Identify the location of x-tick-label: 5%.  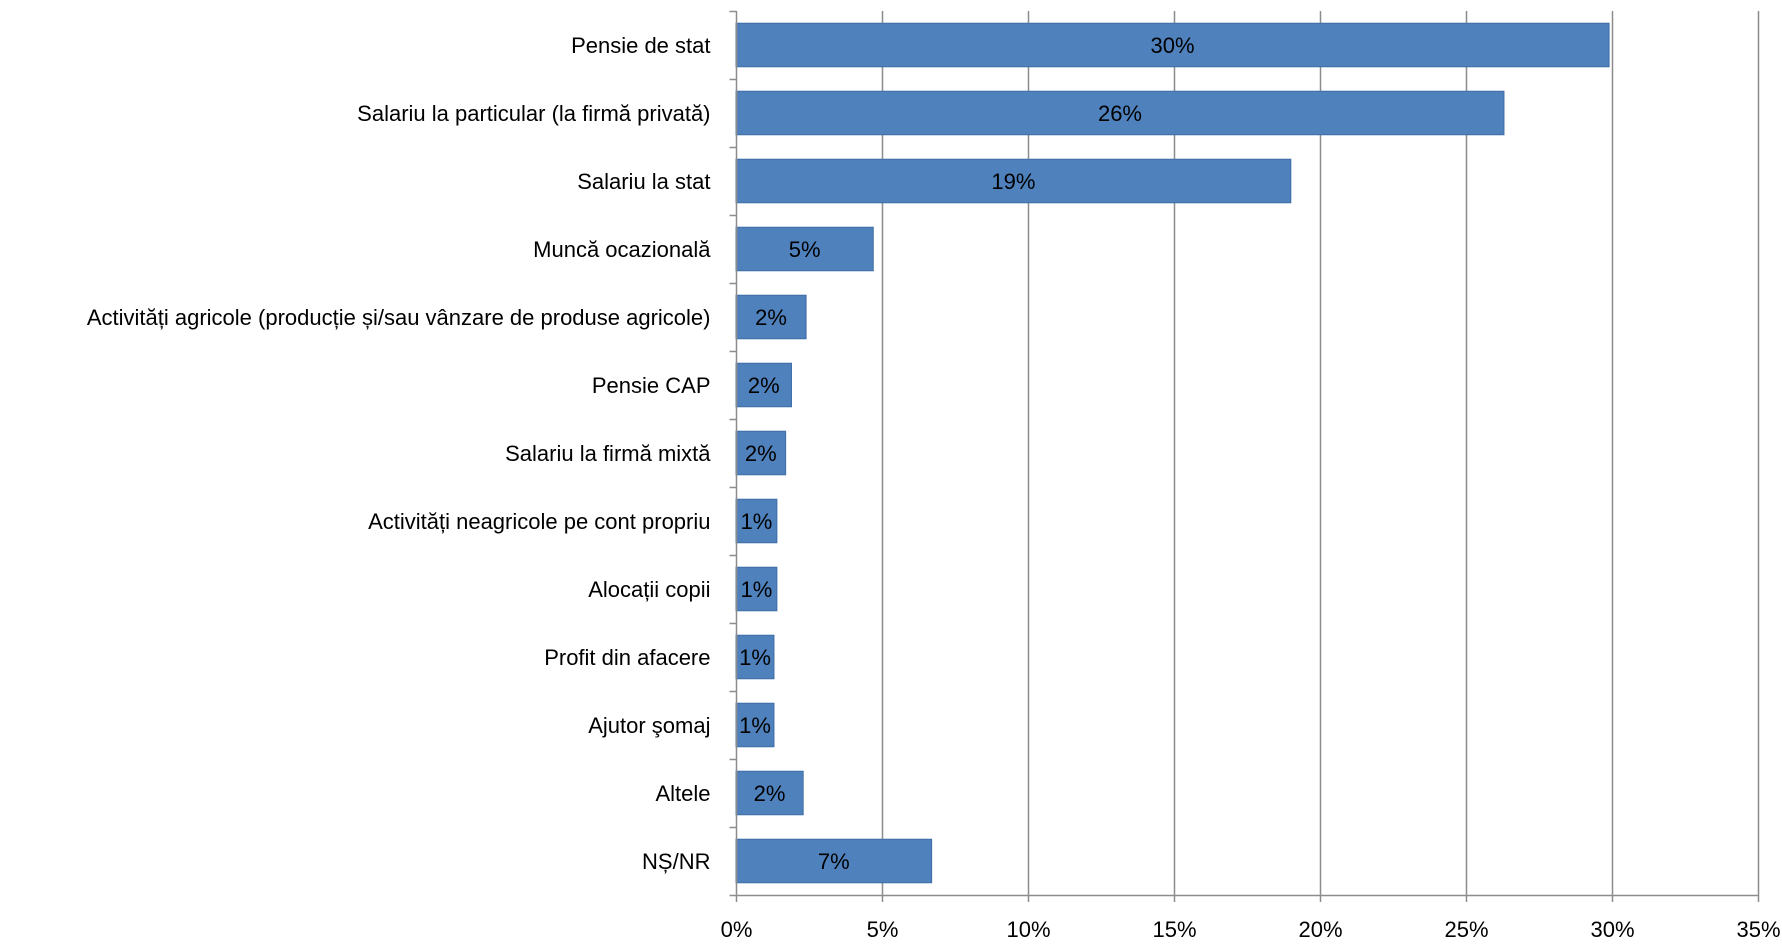
(883, 929).